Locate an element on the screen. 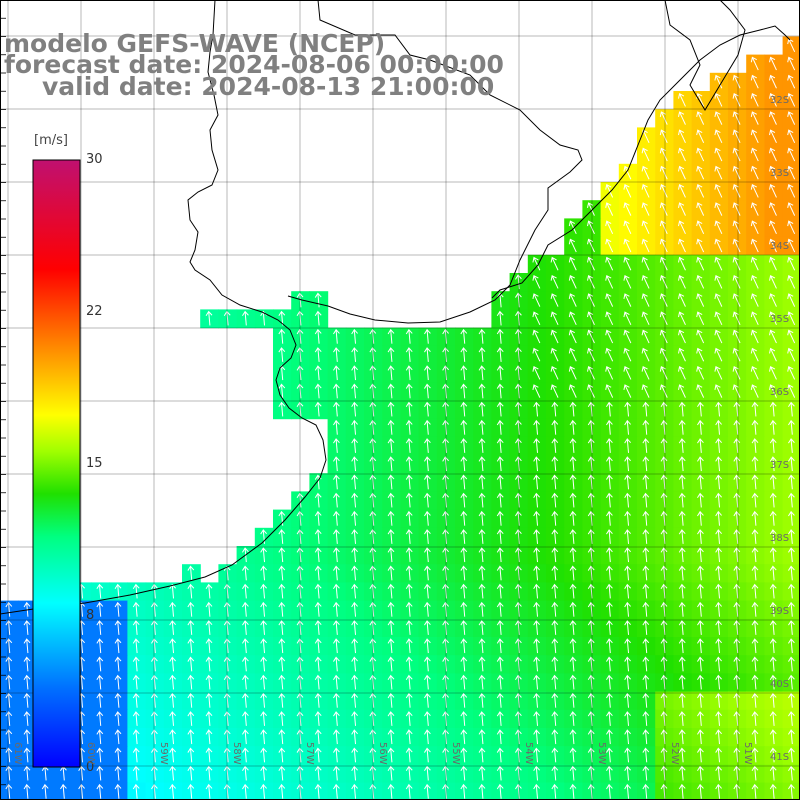 The image size is (800, 800). model-title: modelo GEFS-WAVE (NCEP) is located at coordinates (195, 43).